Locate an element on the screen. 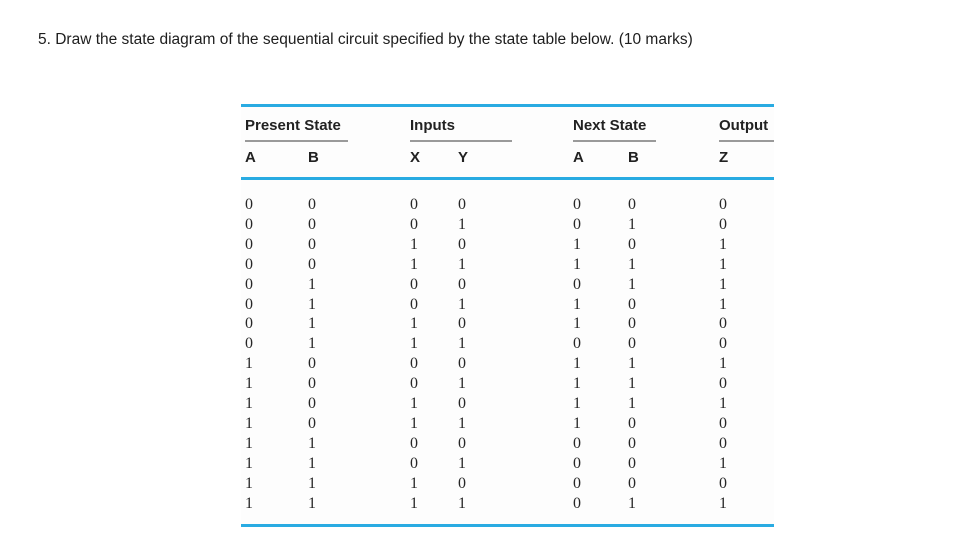  col-group-next-state-label: Next State is located at coordinates (614, 130).